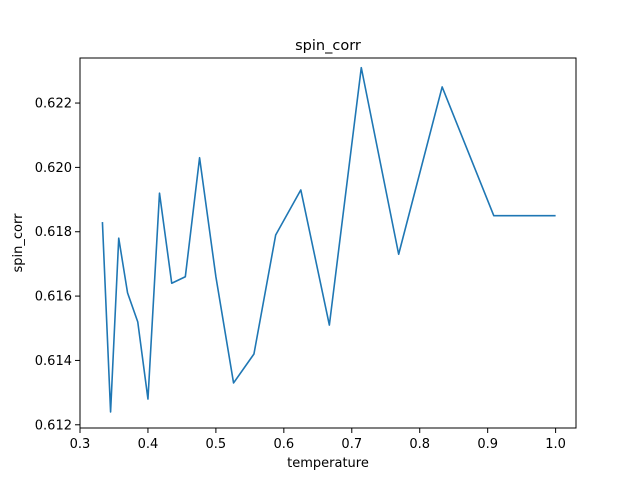  What do you see at coordinates (53, 425) in the screenshot?
I see `y-tick-label: 0.612` at bounding box center [53, 425].